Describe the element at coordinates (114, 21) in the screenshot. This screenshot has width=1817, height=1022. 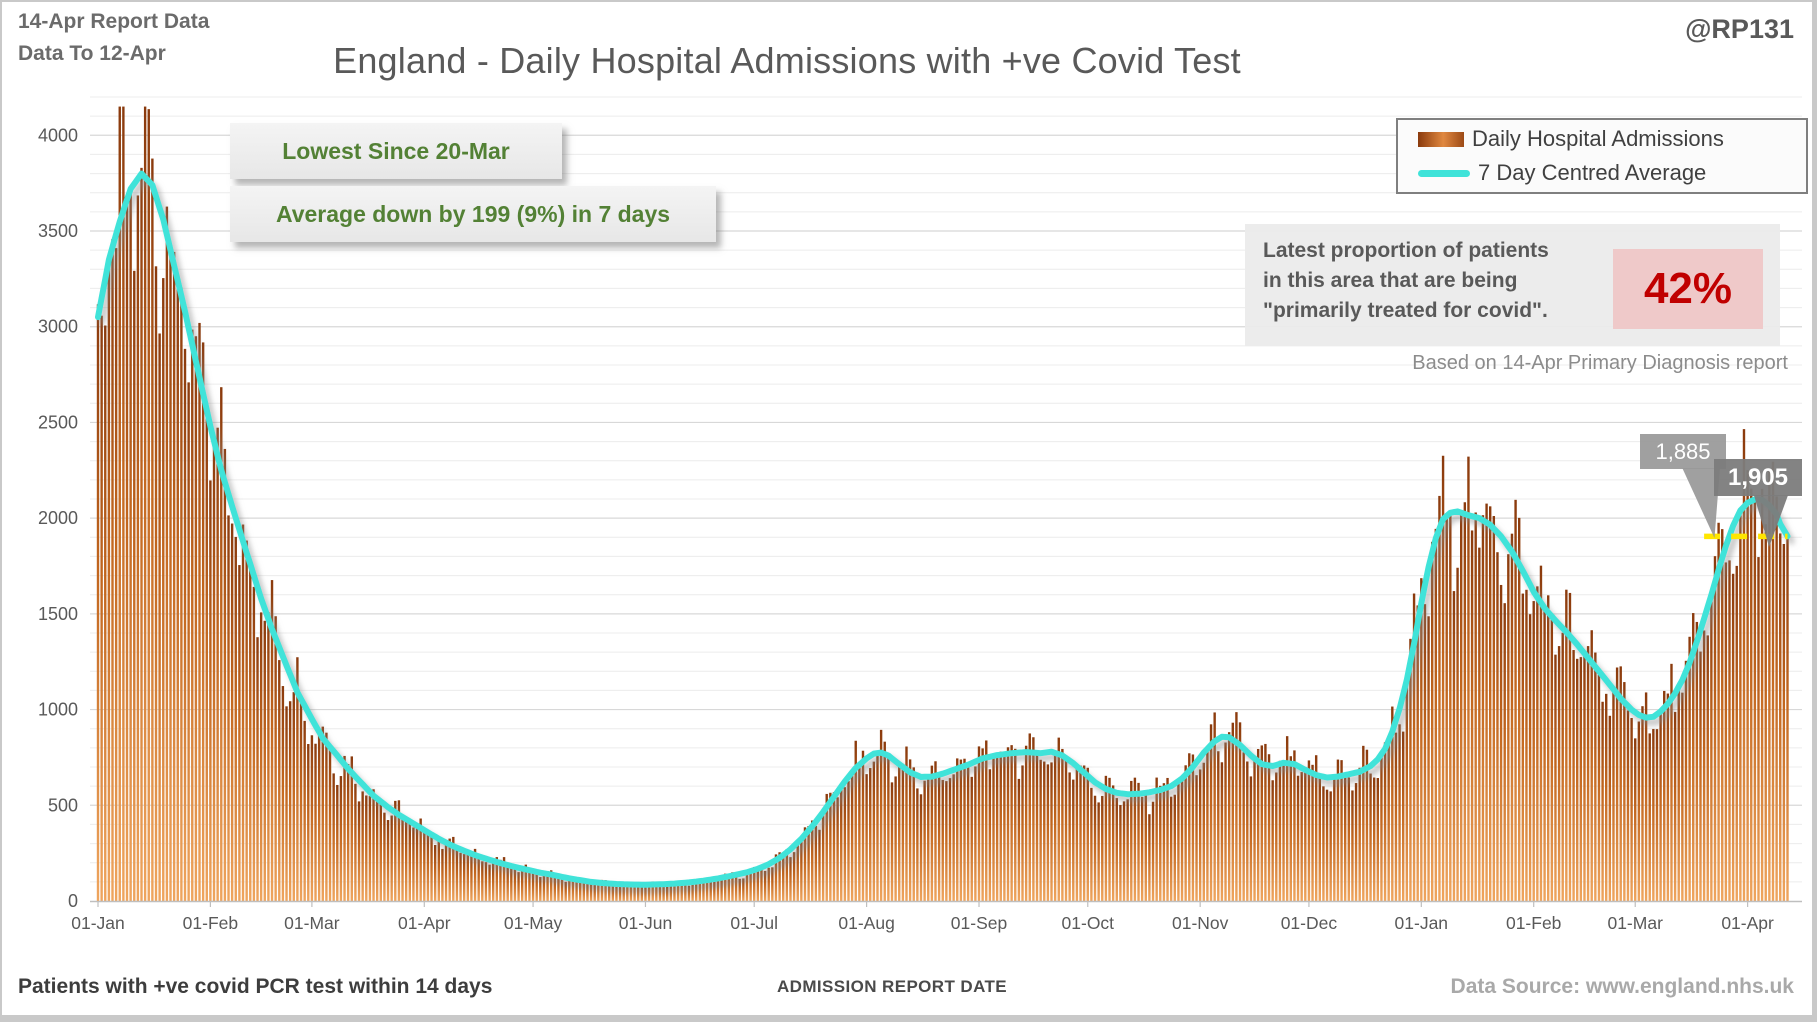
I see `report-data-line1: 14-Apr Report Data` at that location.